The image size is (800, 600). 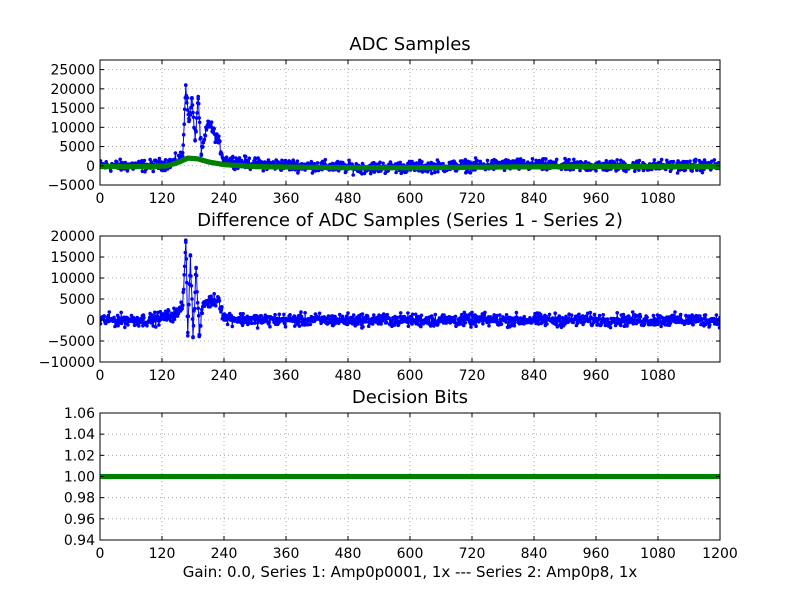 I want to click on x-tick-label: 480, so click(x=348, y=554).